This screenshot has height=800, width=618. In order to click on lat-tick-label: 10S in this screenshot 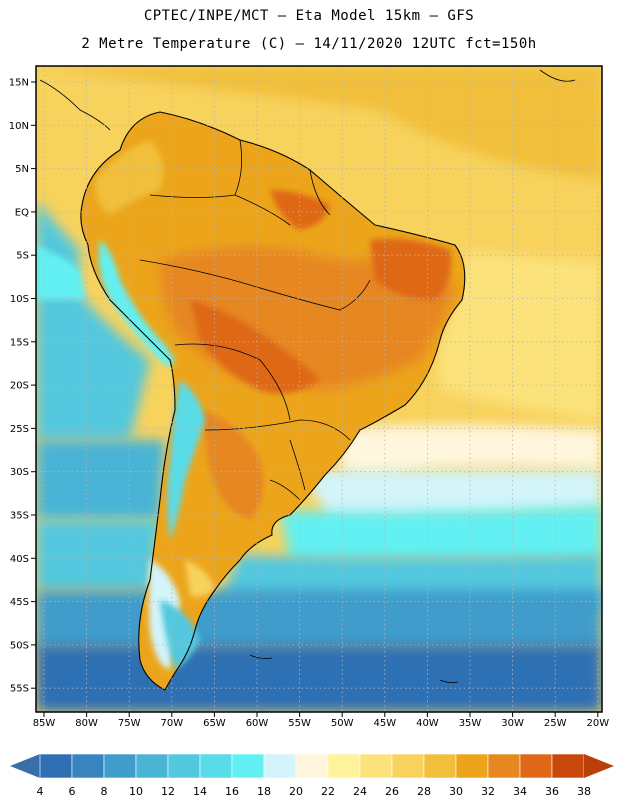, I will do `click(19, 299)`.